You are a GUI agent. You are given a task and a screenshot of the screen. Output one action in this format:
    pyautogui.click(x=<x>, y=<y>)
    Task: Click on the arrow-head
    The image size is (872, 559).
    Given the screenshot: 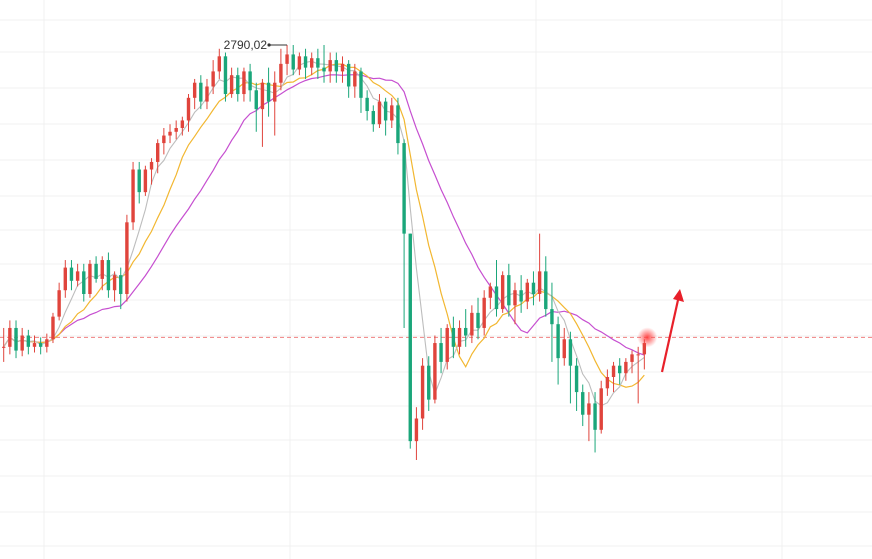 What is the action you would take?
    pyautogui.click(x=678, y=295)
    